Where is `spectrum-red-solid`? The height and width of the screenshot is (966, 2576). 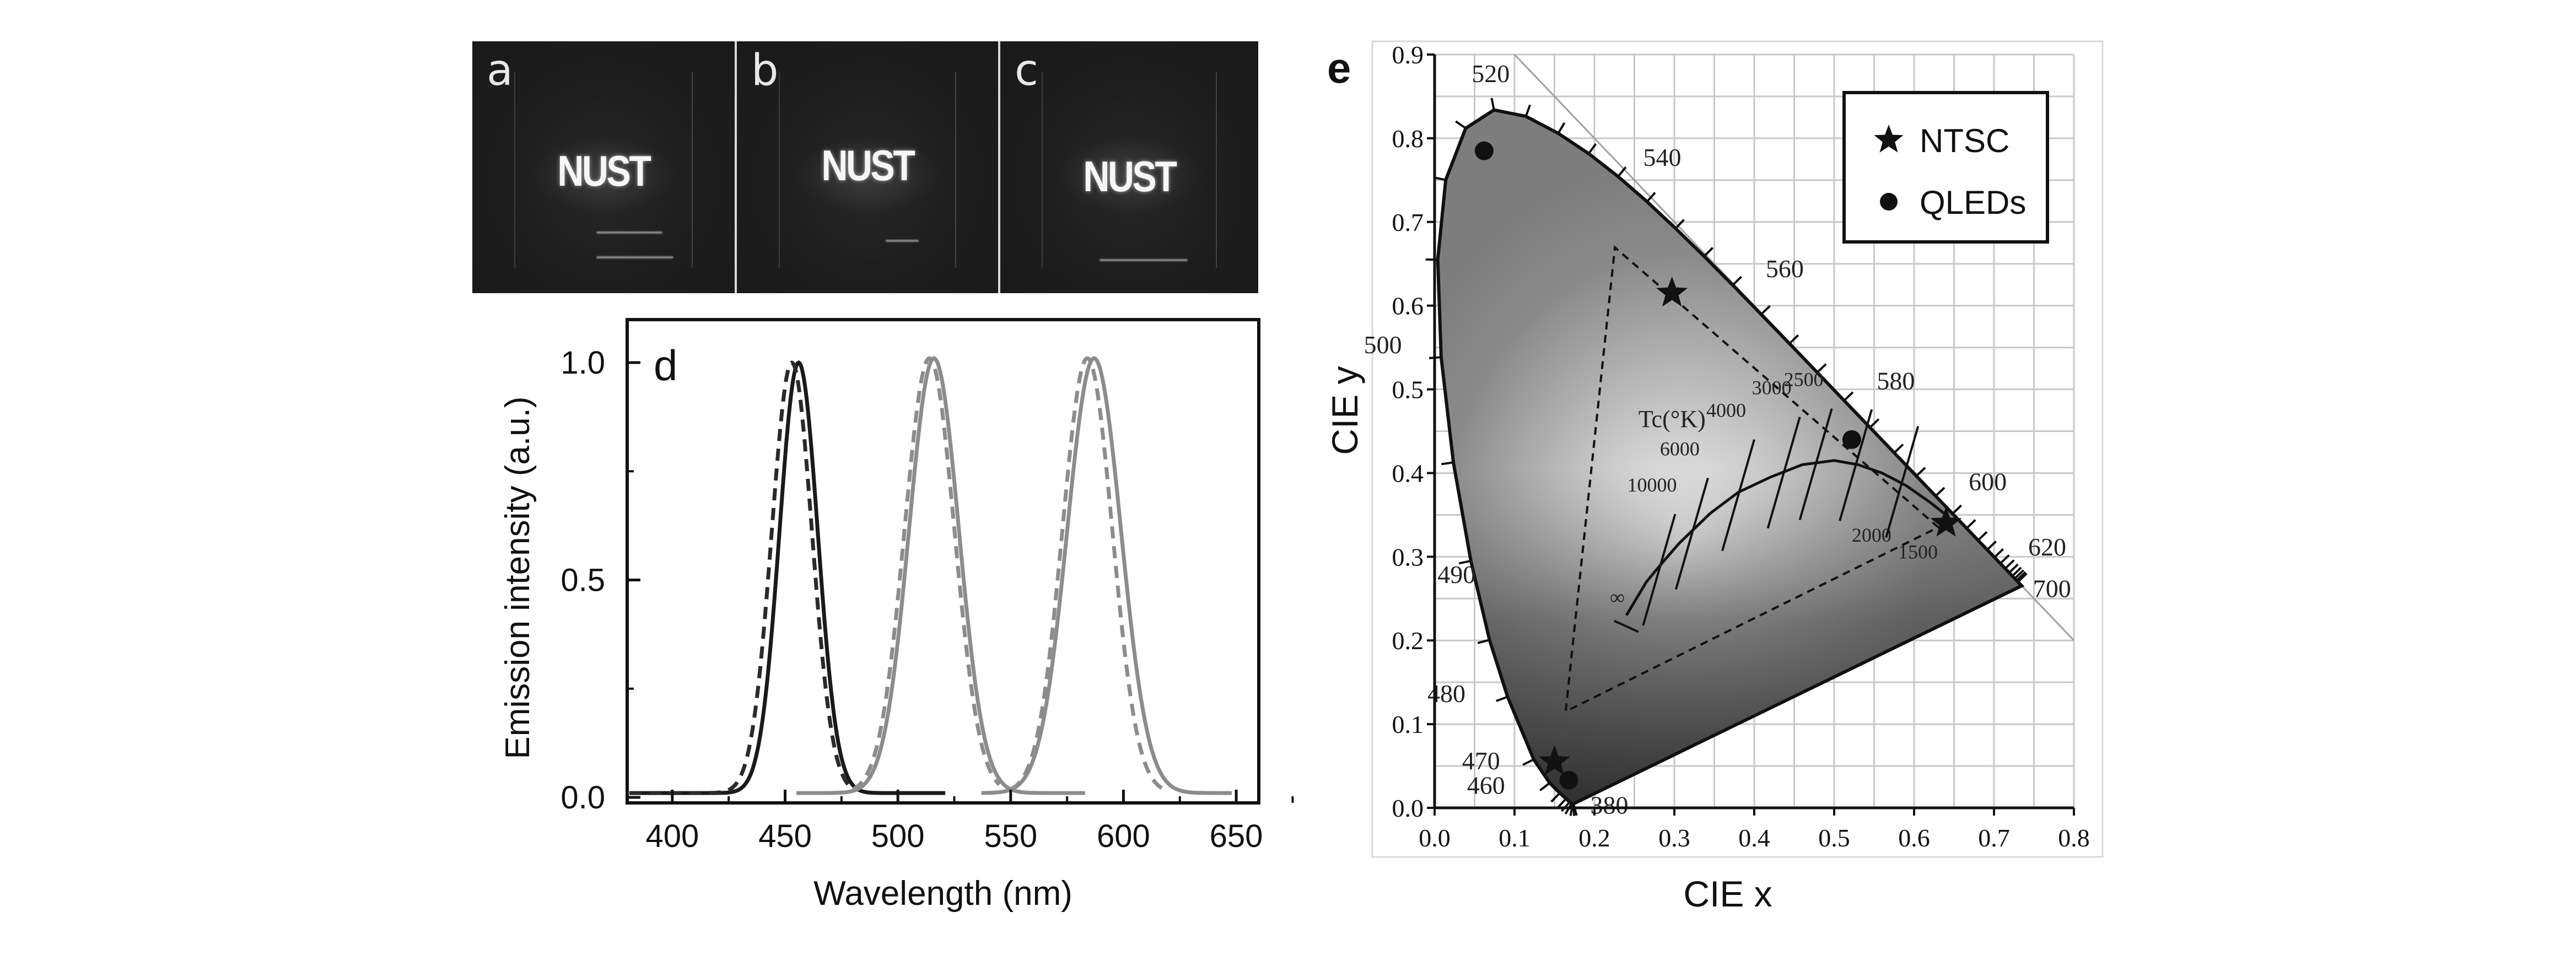 spectrum-red-solid is located at coordinates (1106, 575).